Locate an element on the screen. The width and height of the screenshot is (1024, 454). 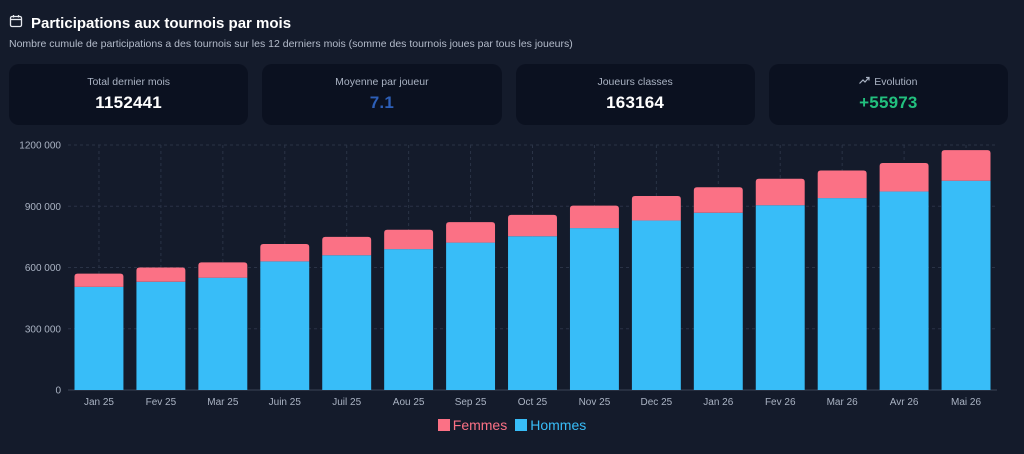
legend-label-femmes: Femmes is located at coordinates (480, 425).